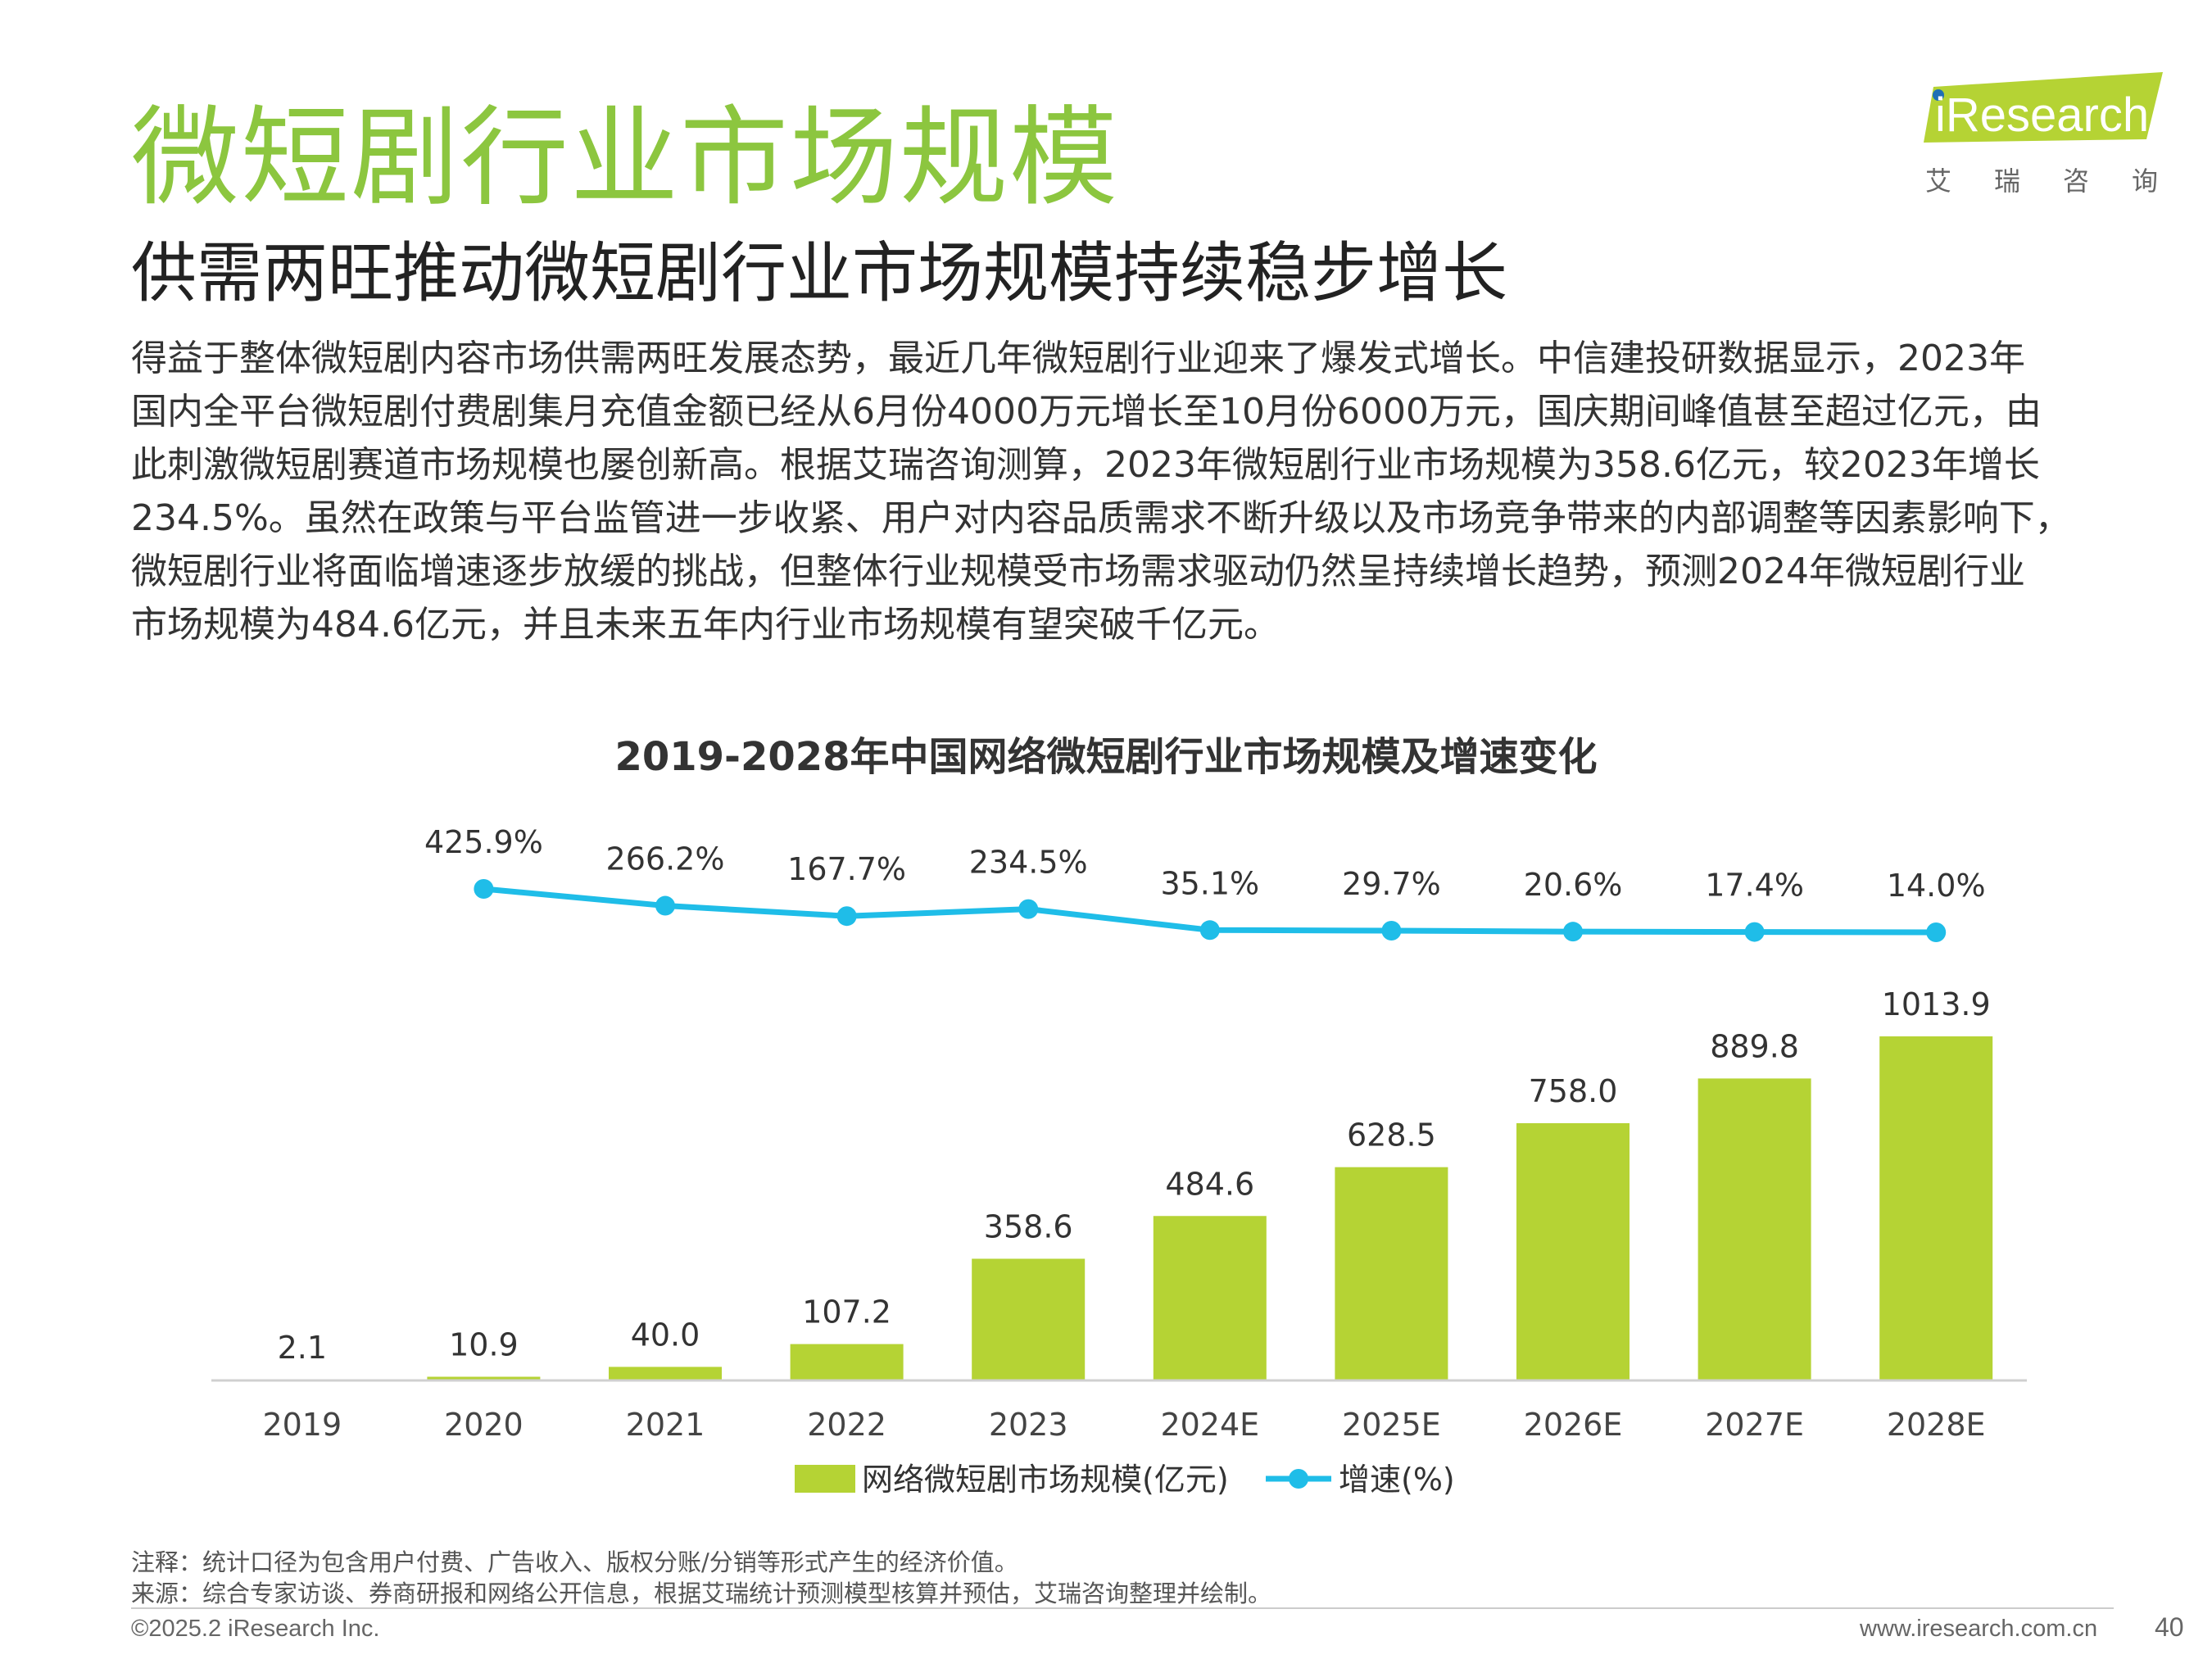 Image resolution: width=2212 pixels, height=1659 pixels. I want to click on x-tick-label: 2019, so click(302, 1425).